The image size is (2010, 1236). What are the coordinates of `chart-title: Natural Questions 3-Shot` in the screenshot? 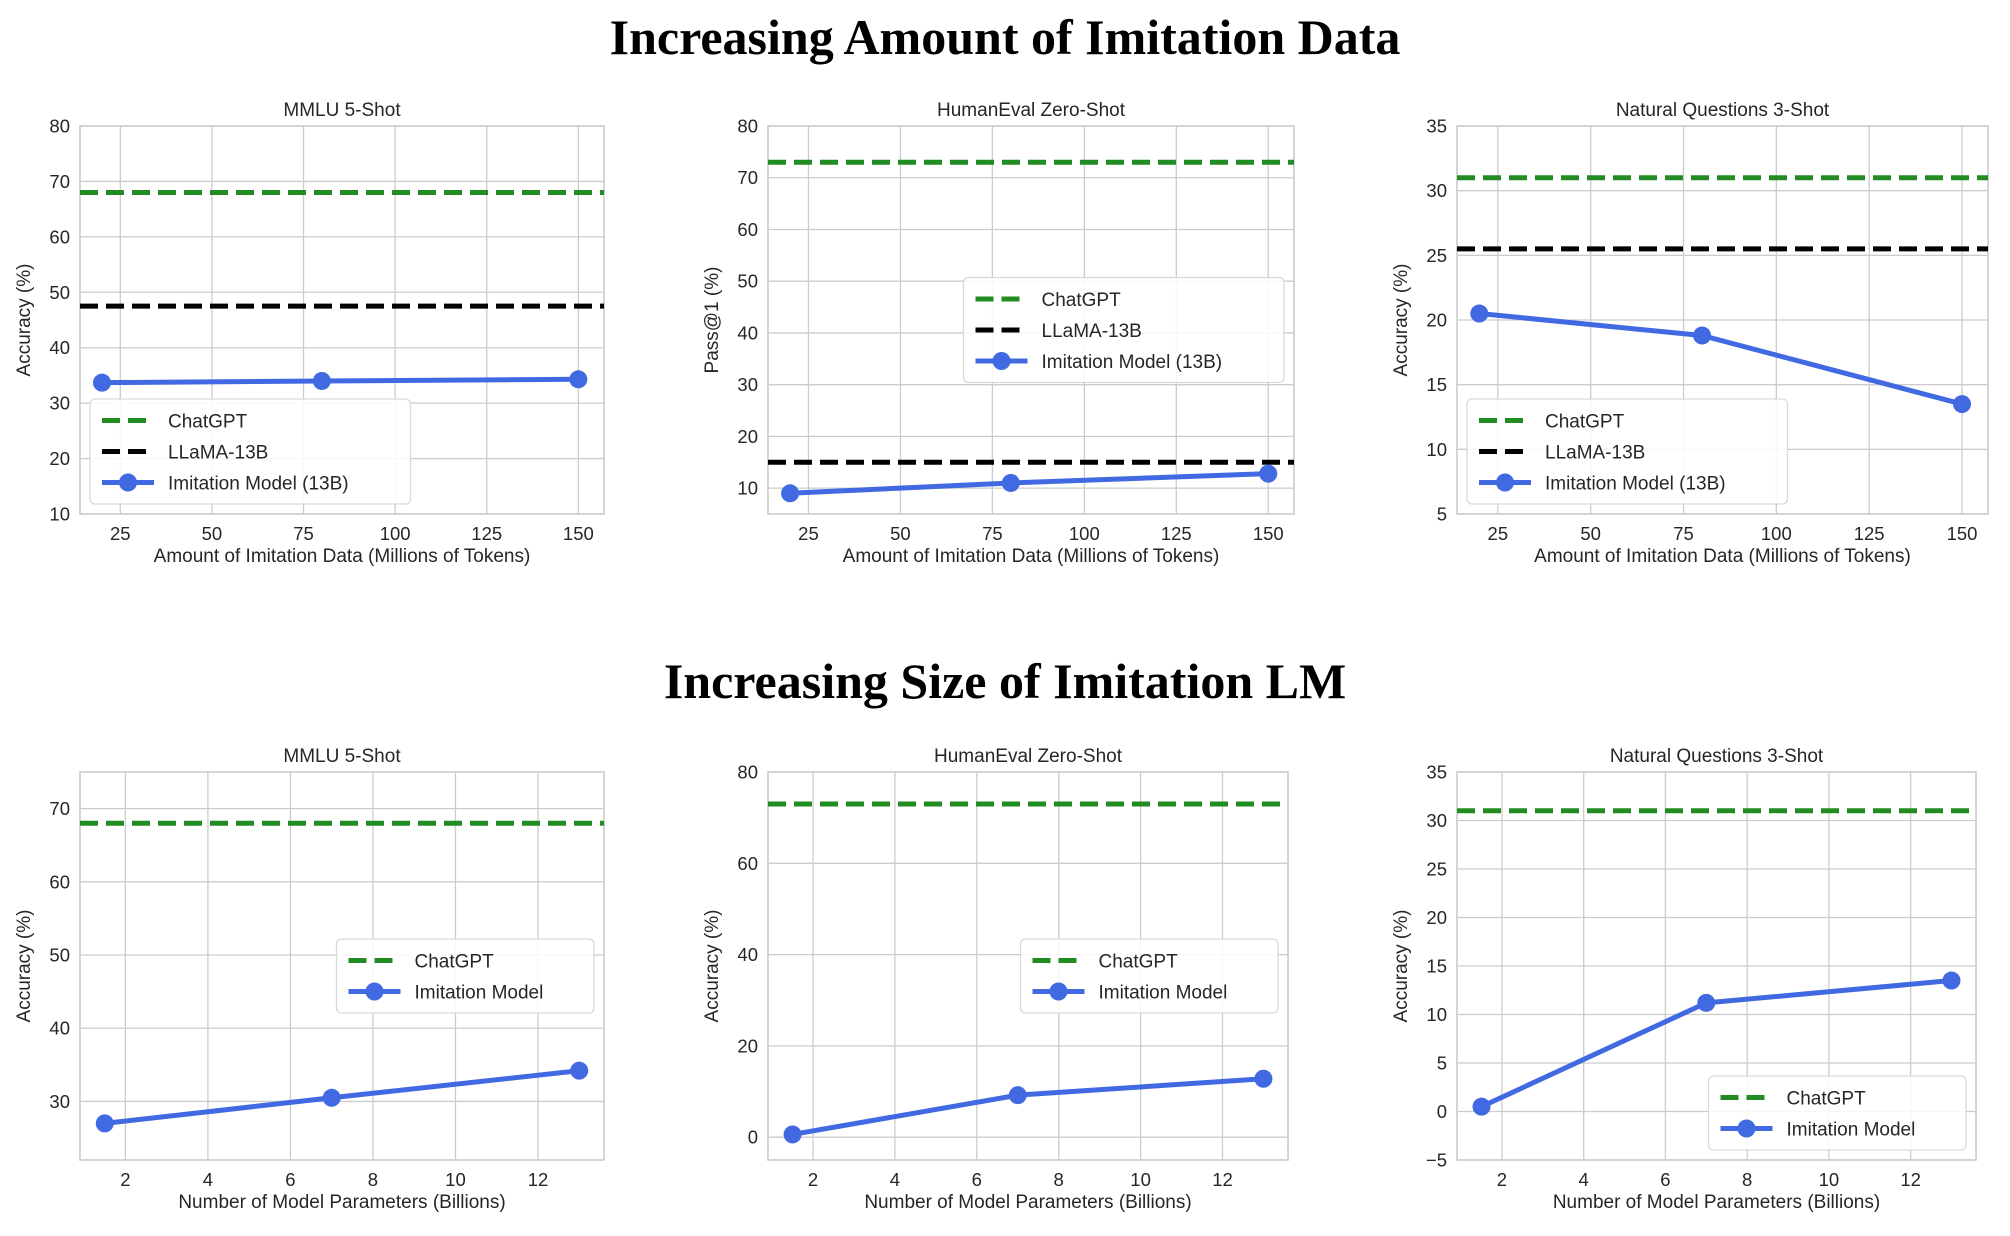 It's located at (1723, 110).